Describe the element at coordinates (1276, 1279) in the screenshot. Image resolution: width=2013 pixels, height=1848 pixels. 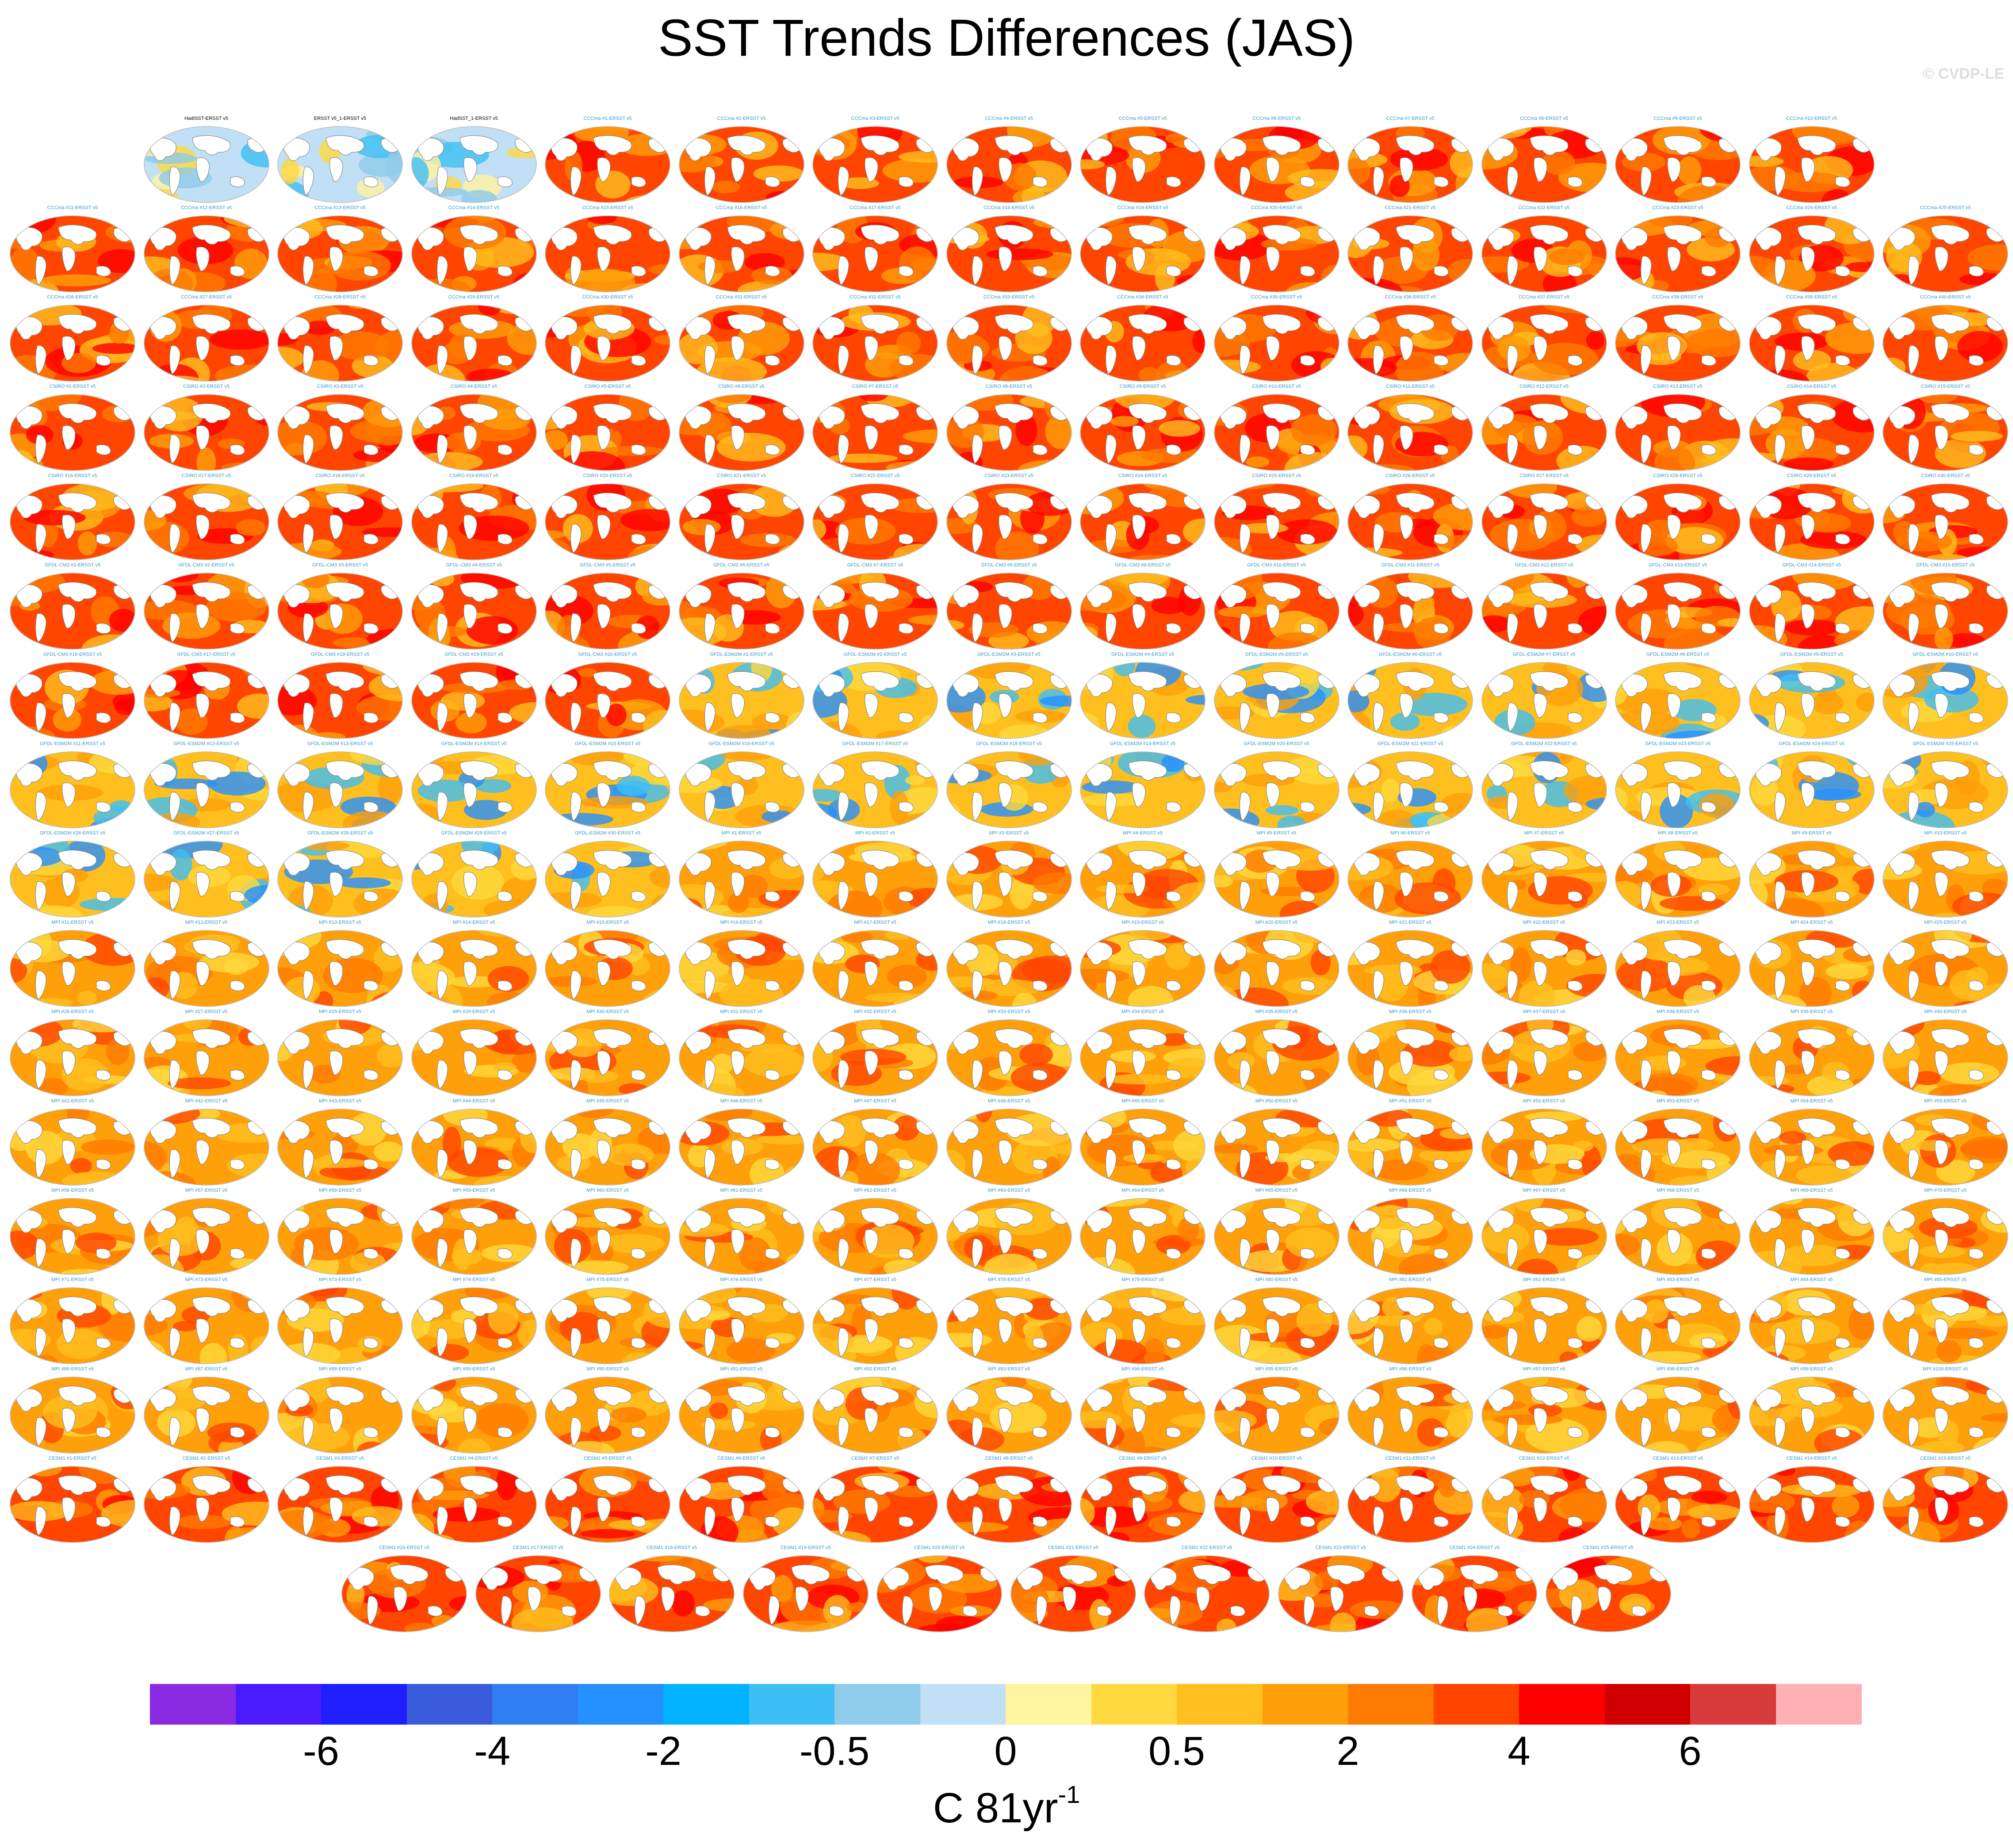
I see `panel-title: MPI #80-ERSST v5` at that location.